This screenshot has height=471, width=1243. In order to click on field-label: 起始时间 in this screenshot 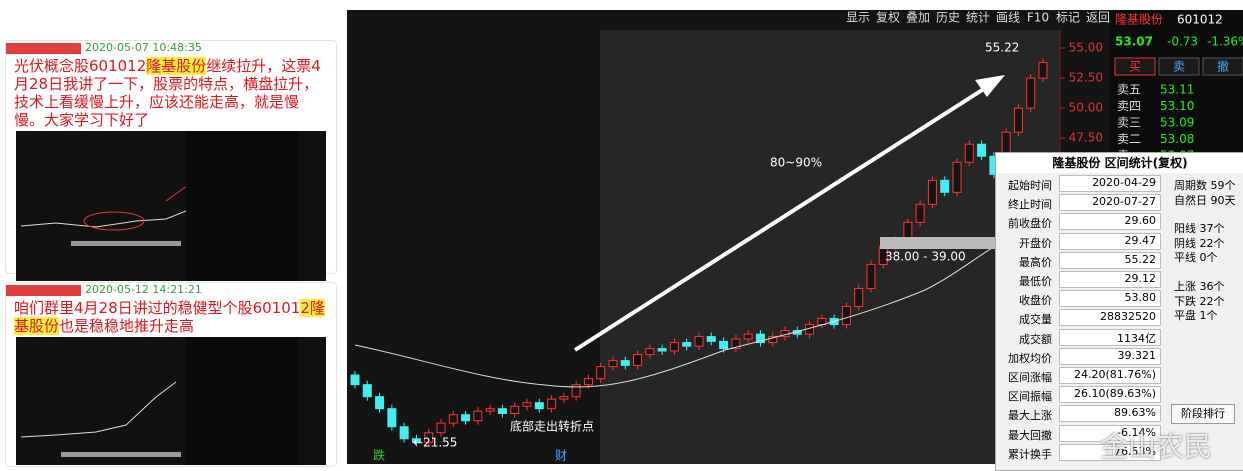, I will do `click(1030, 185)`.